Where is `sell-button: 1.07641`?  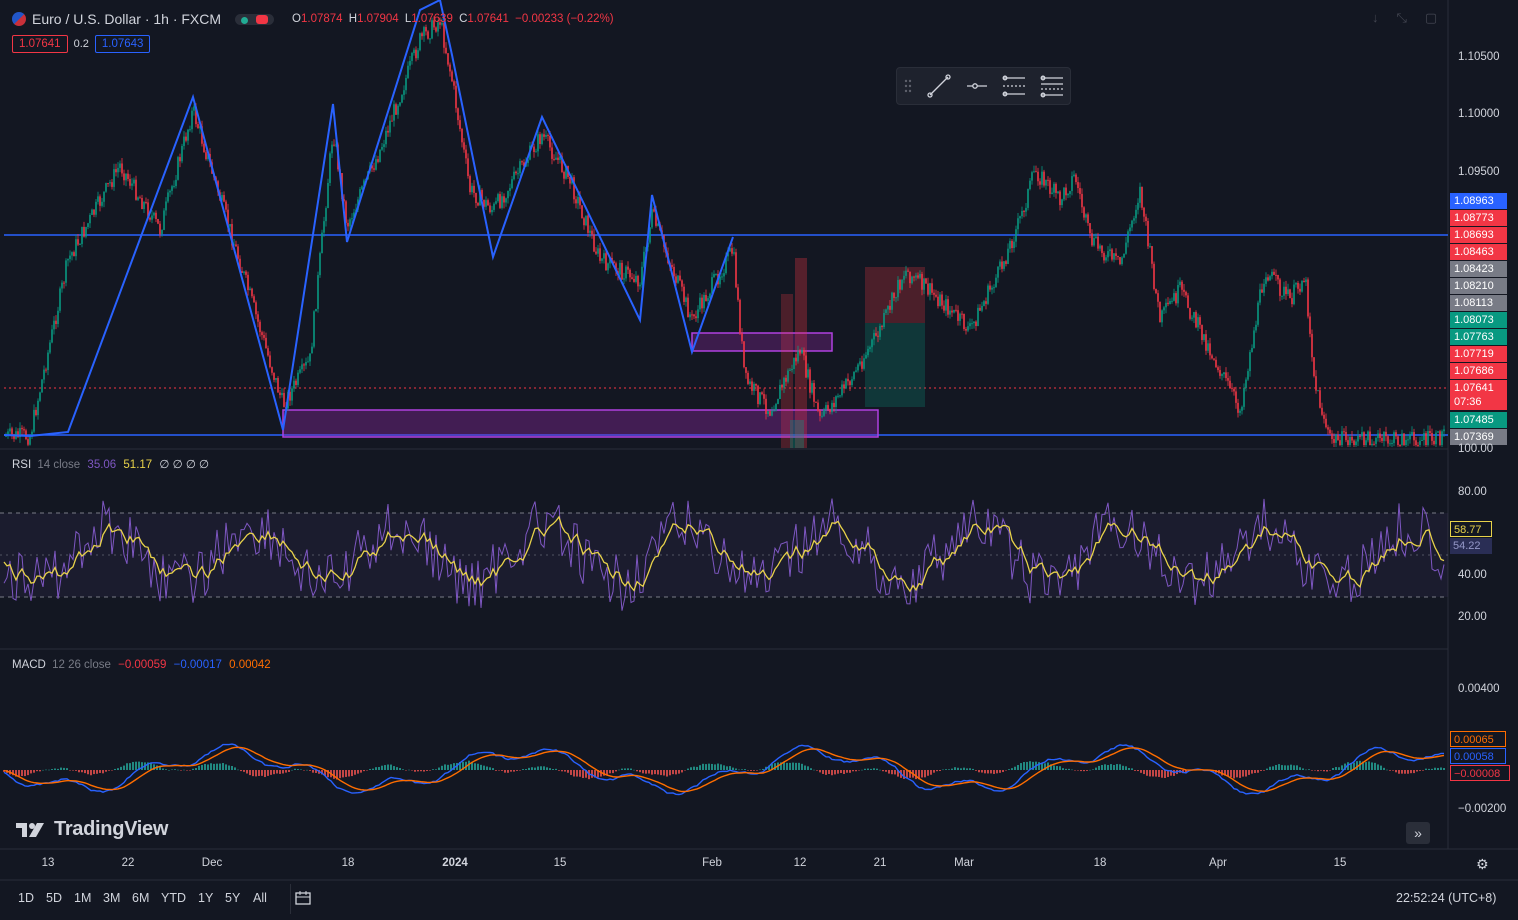 sell-button: 1.07641 is located at coordinates (40, 44).